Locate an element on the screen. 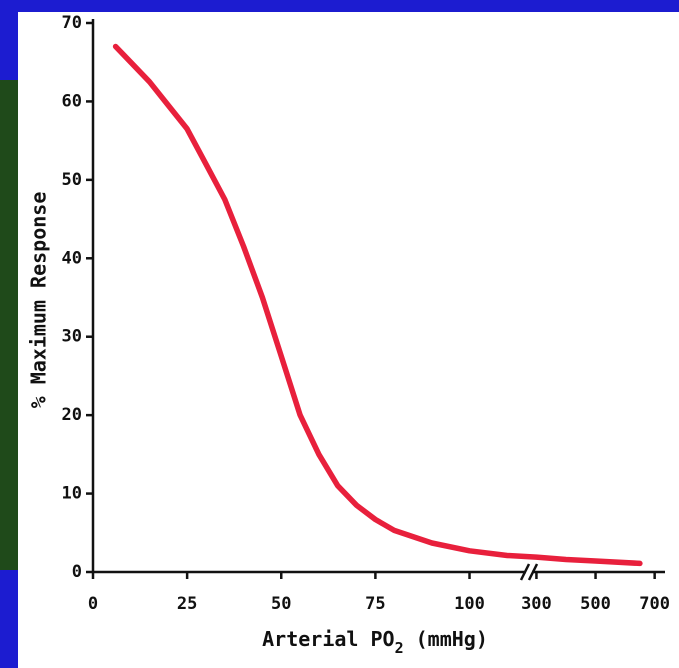 The image size is (679, 668). x-label-main: Arterial PO is located at coordinates (328, 639).